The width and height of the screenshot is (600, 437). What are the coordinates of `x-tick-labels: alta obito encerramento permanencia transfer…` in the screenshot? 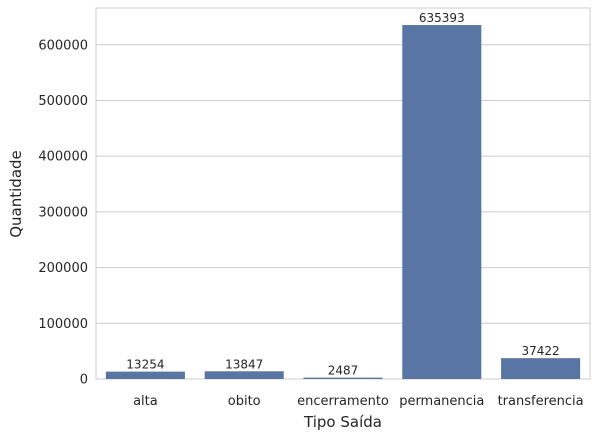 It's located at (358, 401).